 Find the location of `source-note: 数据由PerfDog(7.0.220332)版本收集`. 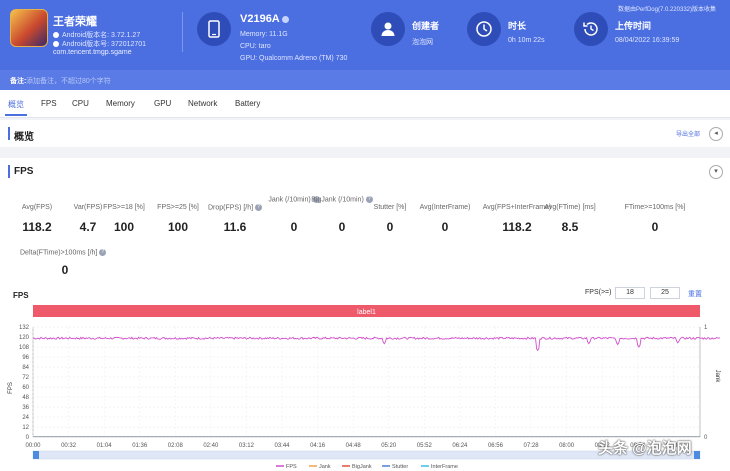

source-note: 数据由PerfDog(7.0.220332)版本收集 is located at coordinates (666, 10).